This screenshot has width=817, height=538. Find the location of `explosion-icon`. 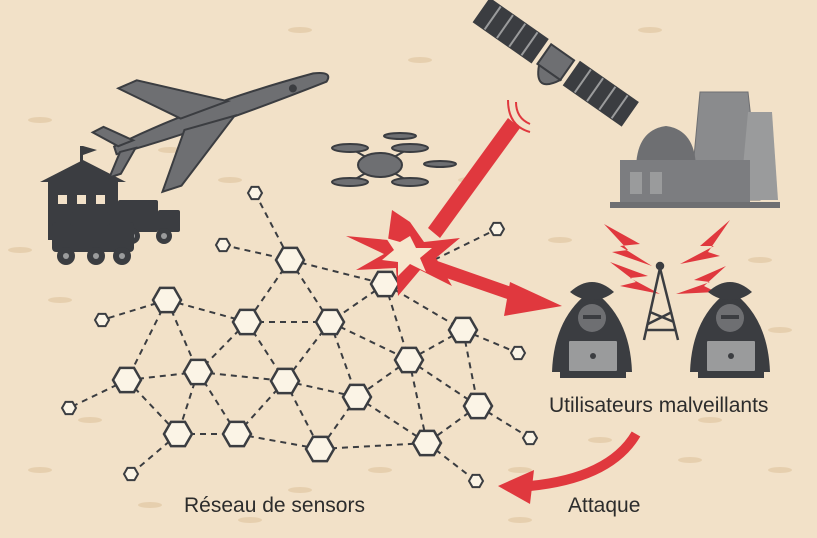

explosion-icon is located at coordinates (403, 253).